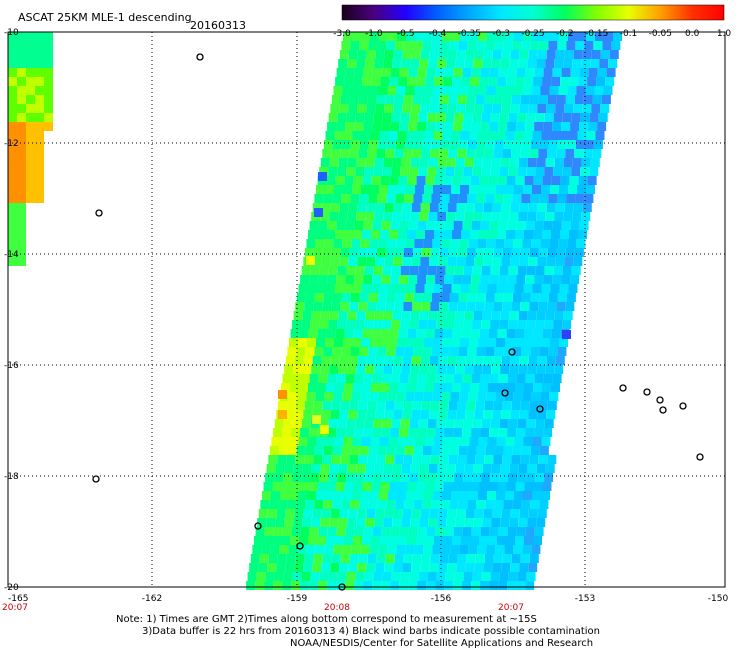  I want to click on colorbar-tick-label: -3.0, so click(342, 34).